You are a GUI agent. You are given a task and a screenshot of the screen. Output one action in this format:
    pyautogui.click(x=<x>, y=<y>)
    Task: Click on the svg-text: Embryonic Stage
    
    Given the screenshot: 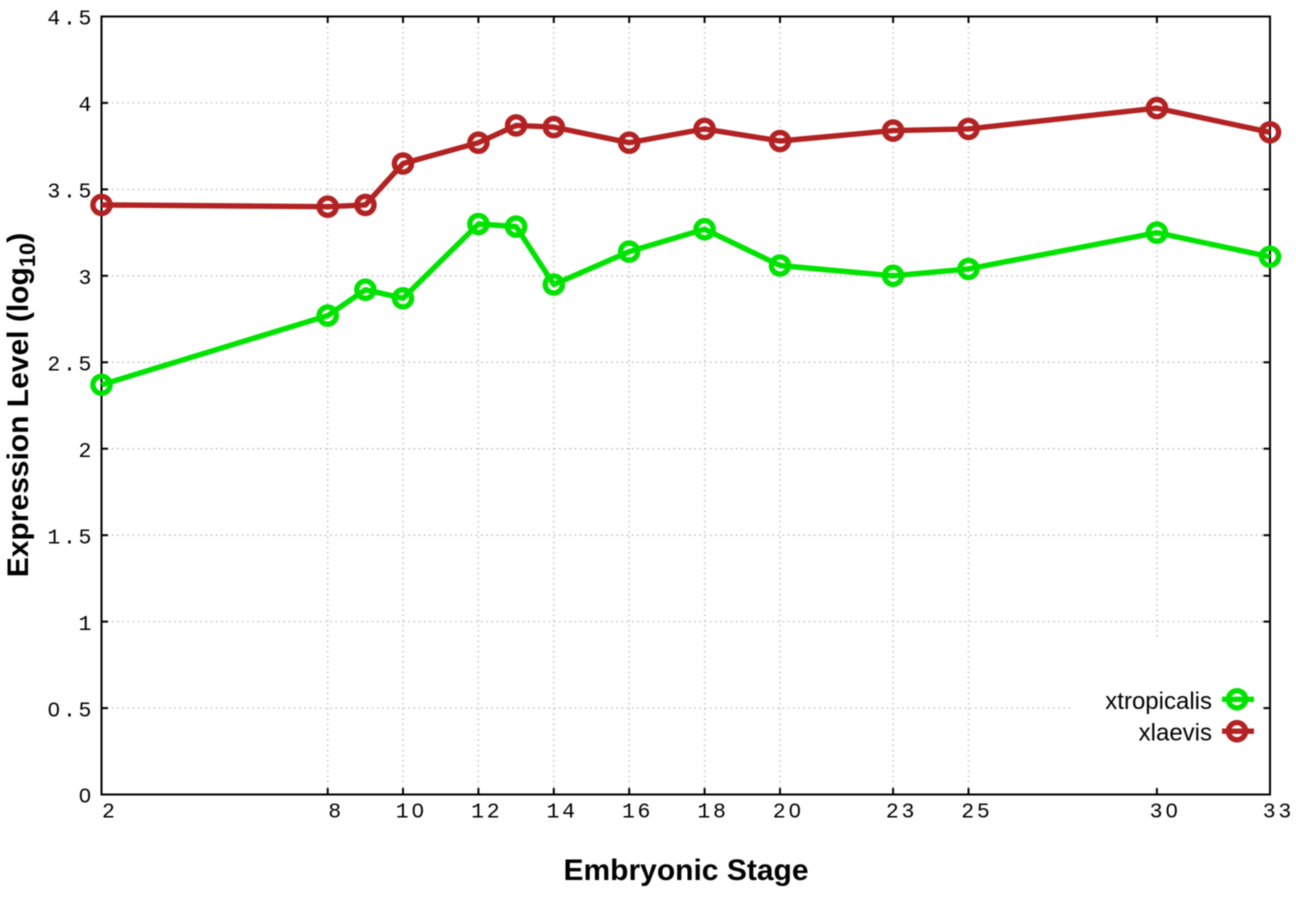 What is the action you would take?
    pyautogui.click(x=685, y=870)
    